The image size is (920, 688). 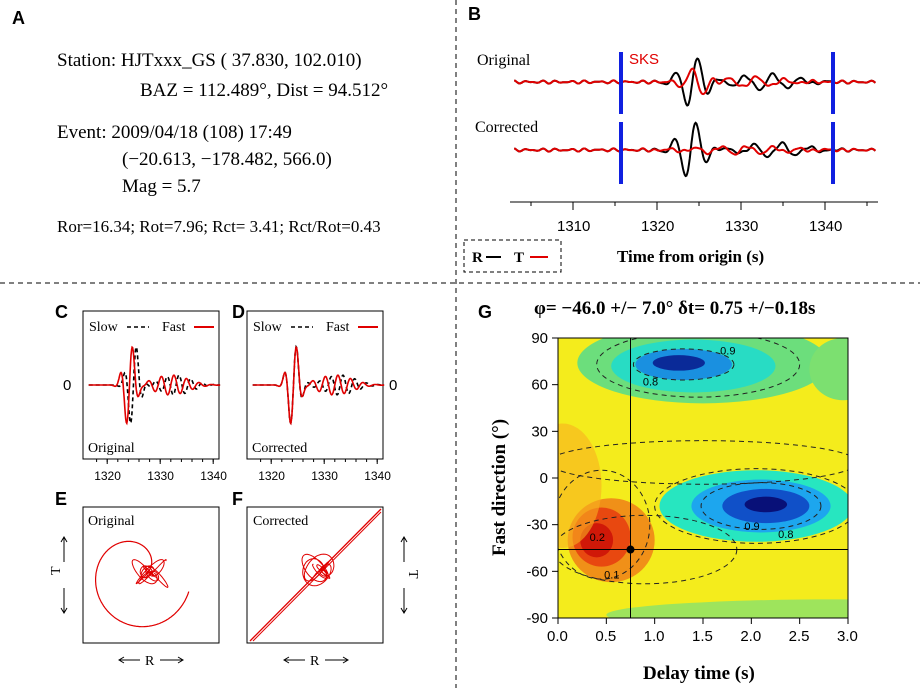 I want to click on panel-e-outer-loop, so click(x=142, y=584).